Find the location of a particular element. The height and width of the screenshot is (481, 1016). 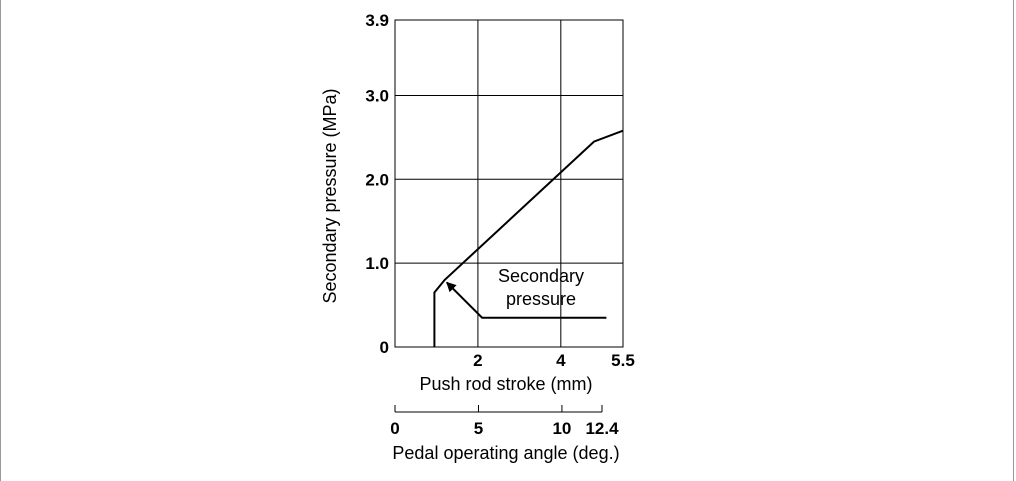

x-axis-label: Push rod stroke (mm) is located at coordinates (505, 384).